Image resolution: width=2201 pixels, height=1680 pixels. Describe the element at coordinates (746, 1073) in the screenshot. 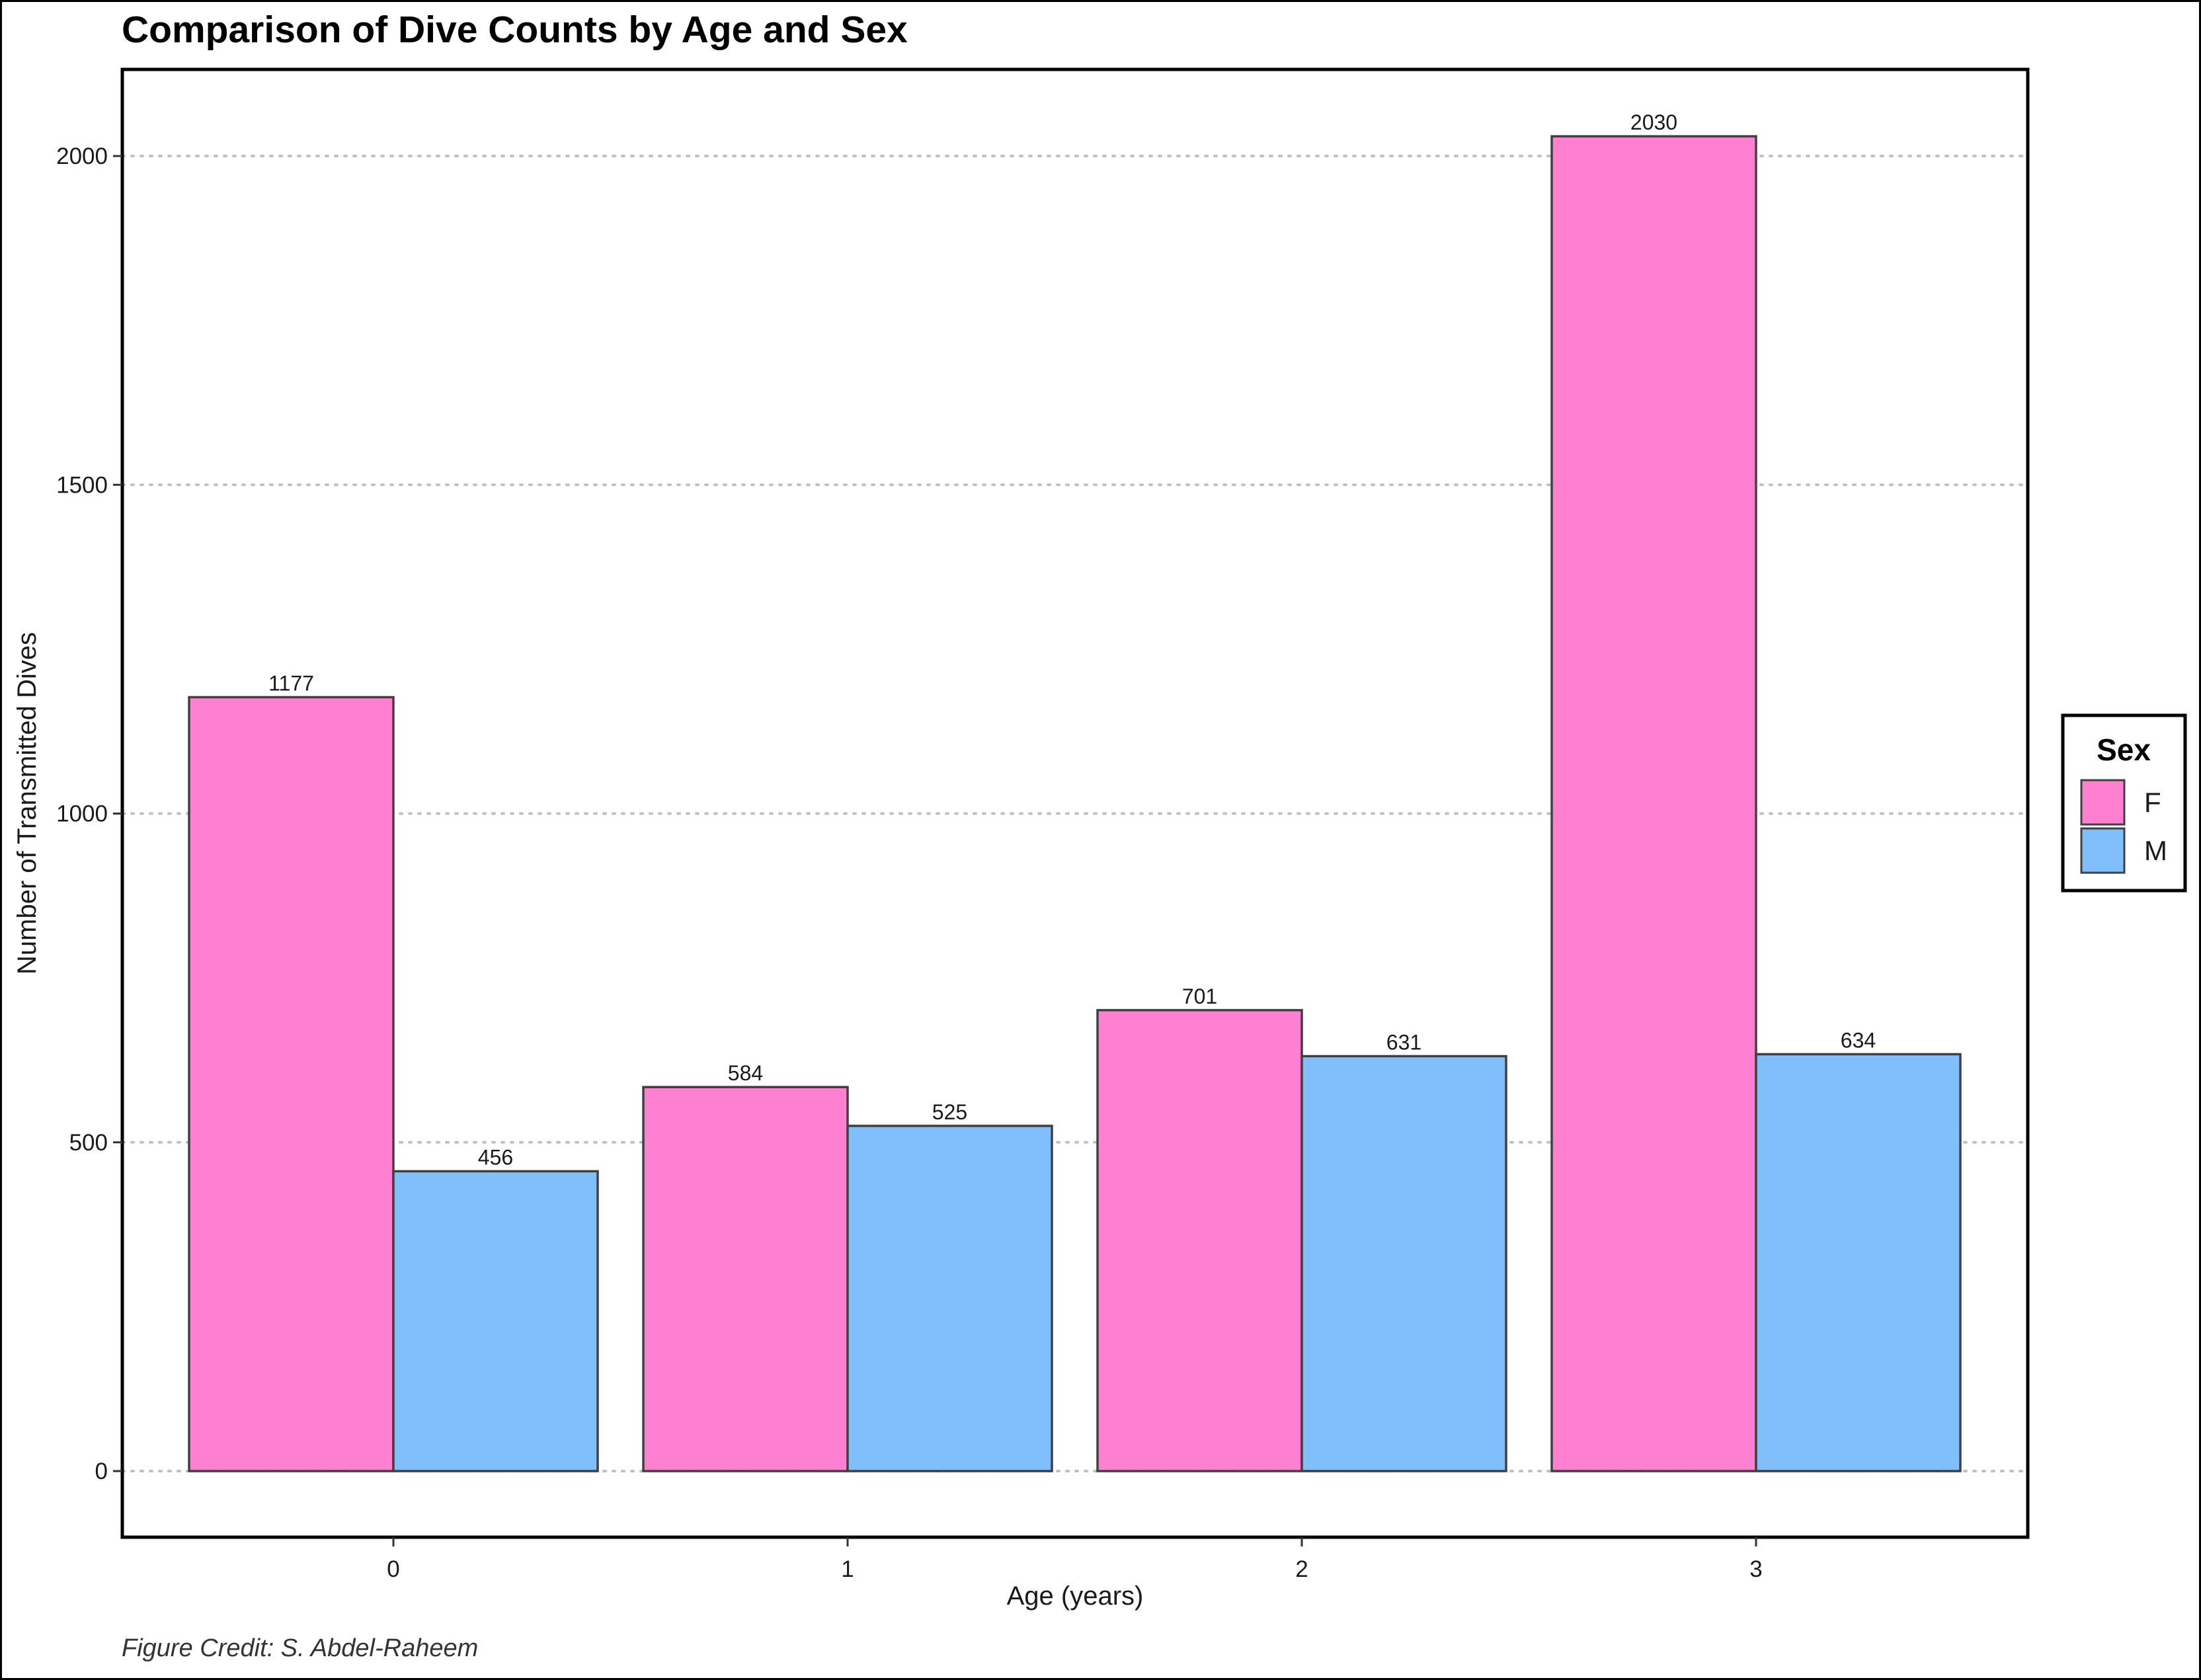

I see `data-label-f-age-1: 584` at that location.